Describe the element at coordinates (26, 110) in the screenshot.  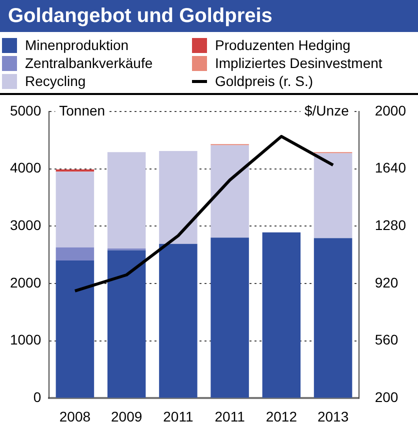
I see `y-tick-label: 5000` at that location.